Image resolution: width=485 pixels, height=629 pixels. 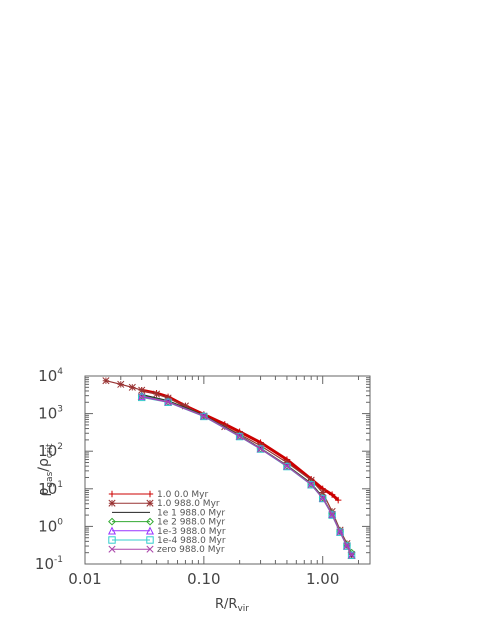 What do you see at coordinates (191, 550) in the screenshot?
I see `legend-label: zero 988.0 Myr` at bounding box center [191, 550].